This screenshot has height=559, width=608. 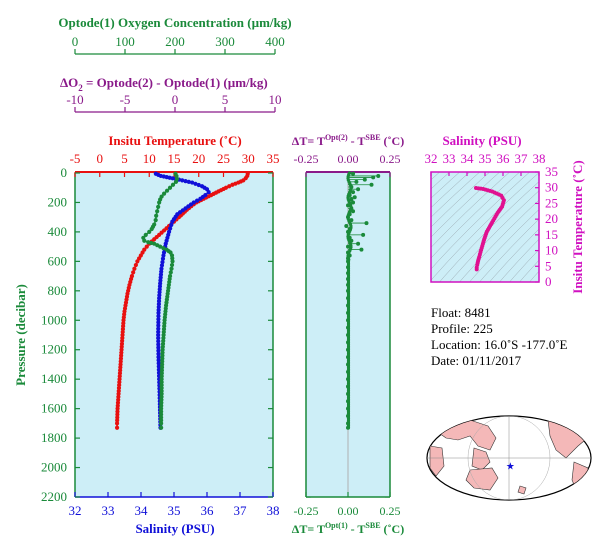 I want to click on land-australia, so click(x=482, y=479).